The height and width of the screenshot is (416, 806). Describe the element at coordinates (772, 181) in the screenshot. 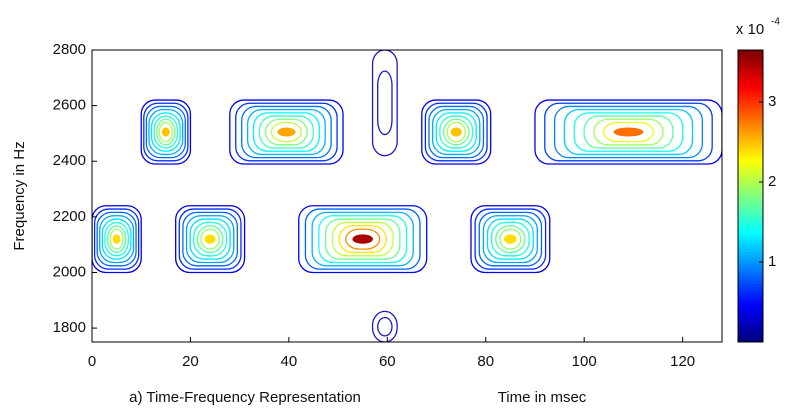

I see `colorbar-tick-label: 2` at that location.